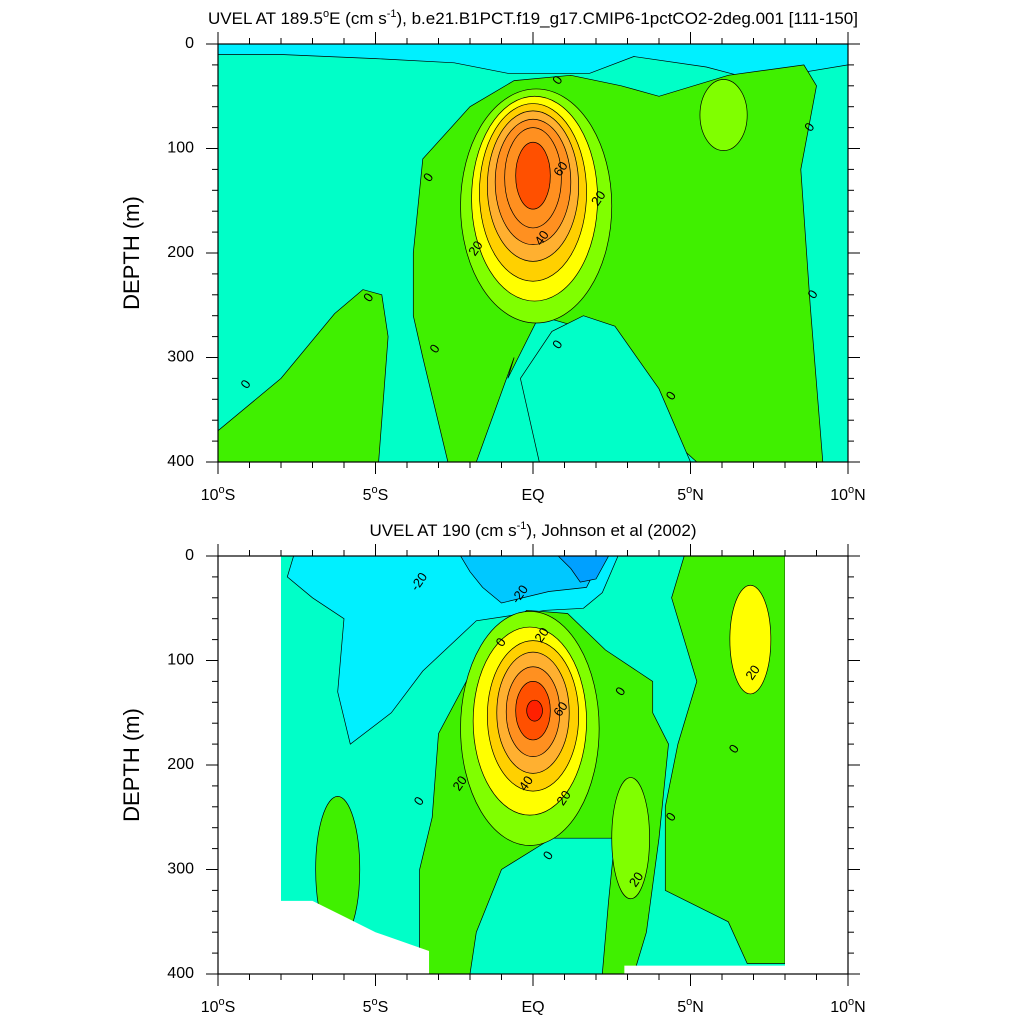 The image size is (1024, 1024). Describe the element at coordinates (630, 838) in the screenshot. I see `band-20-south` at that location.